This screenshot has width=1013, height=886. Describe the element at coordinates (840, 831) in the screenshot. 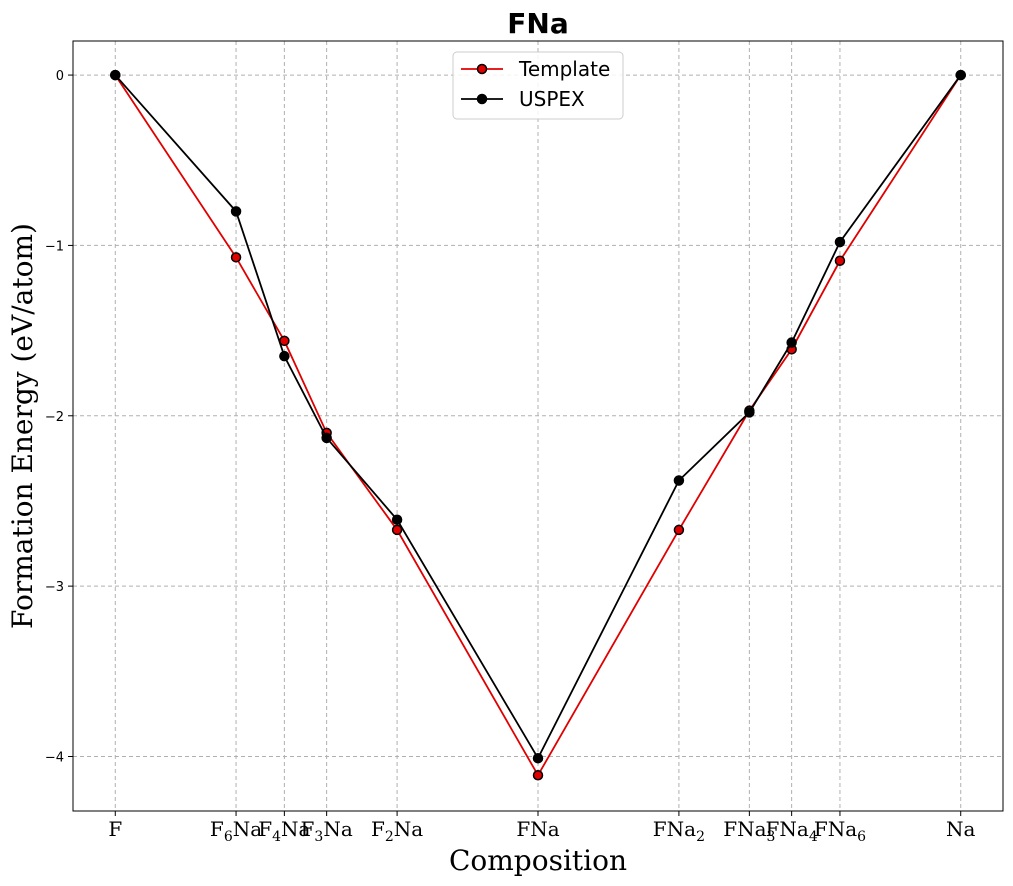

I see `x-tick-label: FNa6` at that location.